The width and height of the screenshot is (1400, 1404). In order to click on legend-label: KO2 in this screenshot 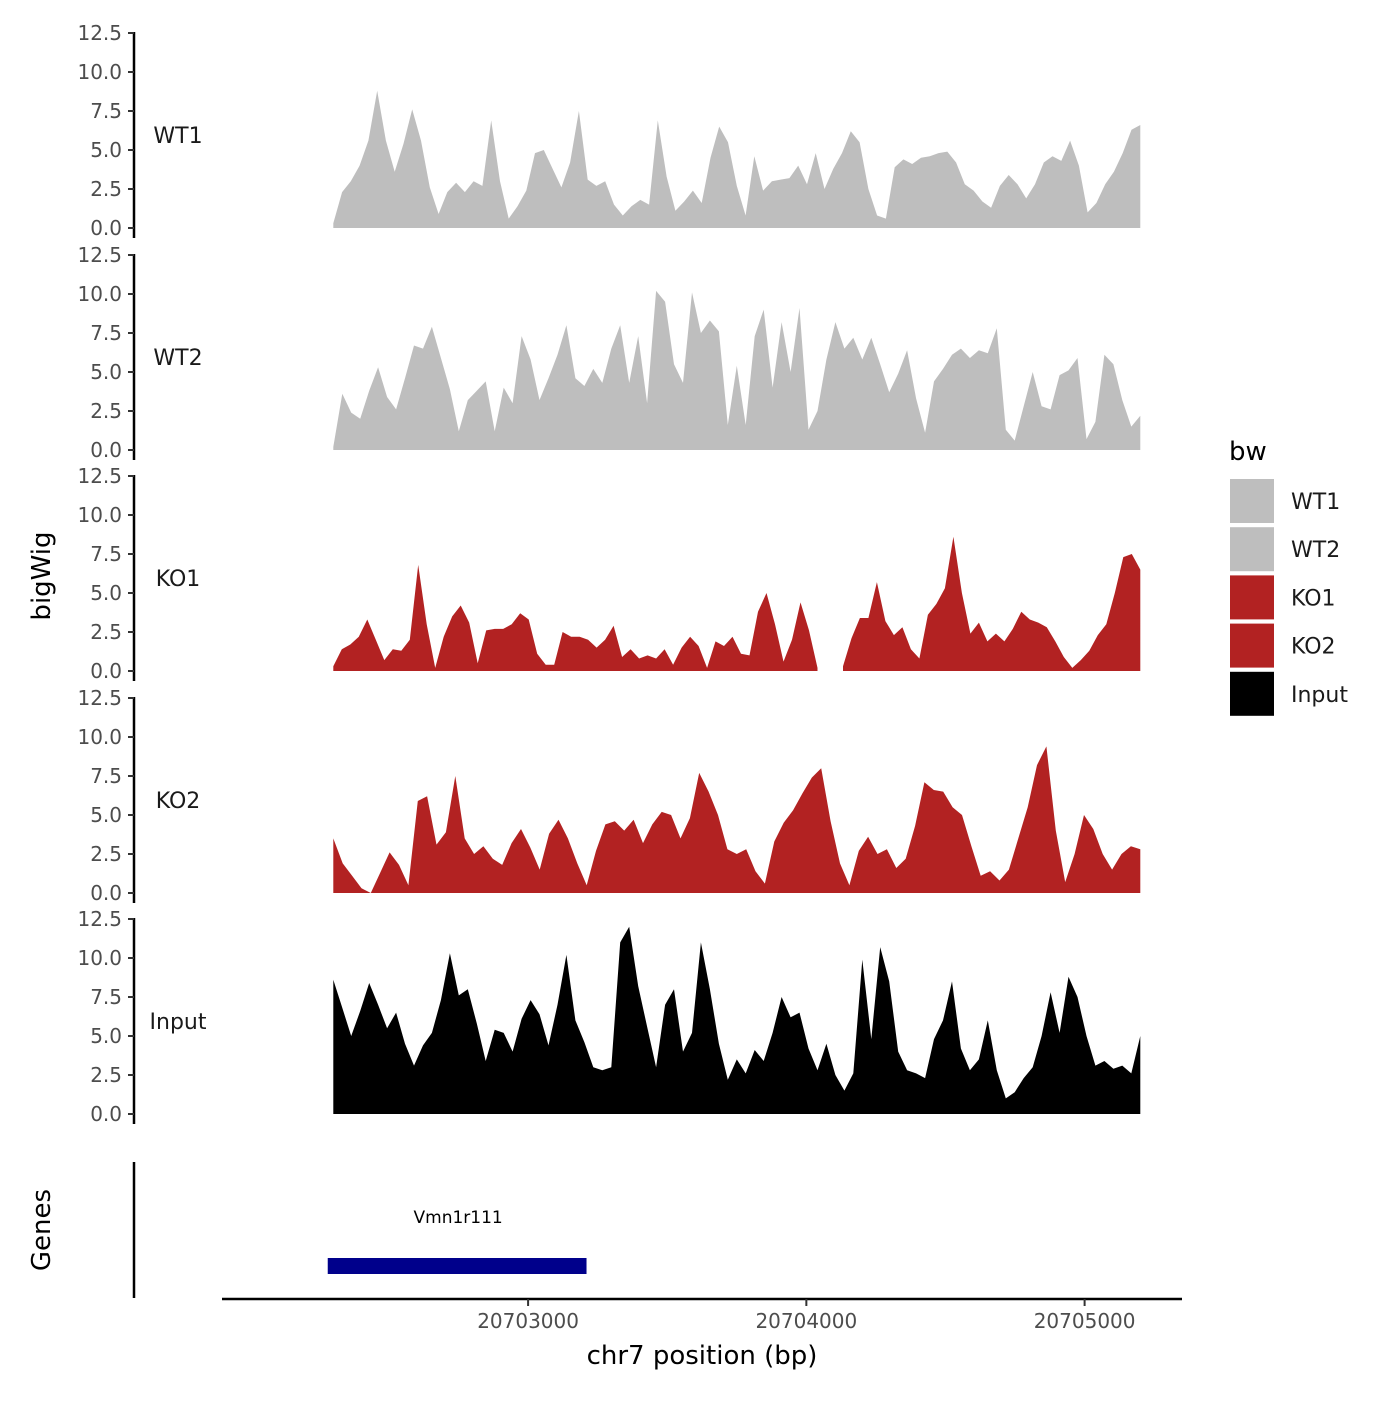, I will do `click(1313, 647)`.